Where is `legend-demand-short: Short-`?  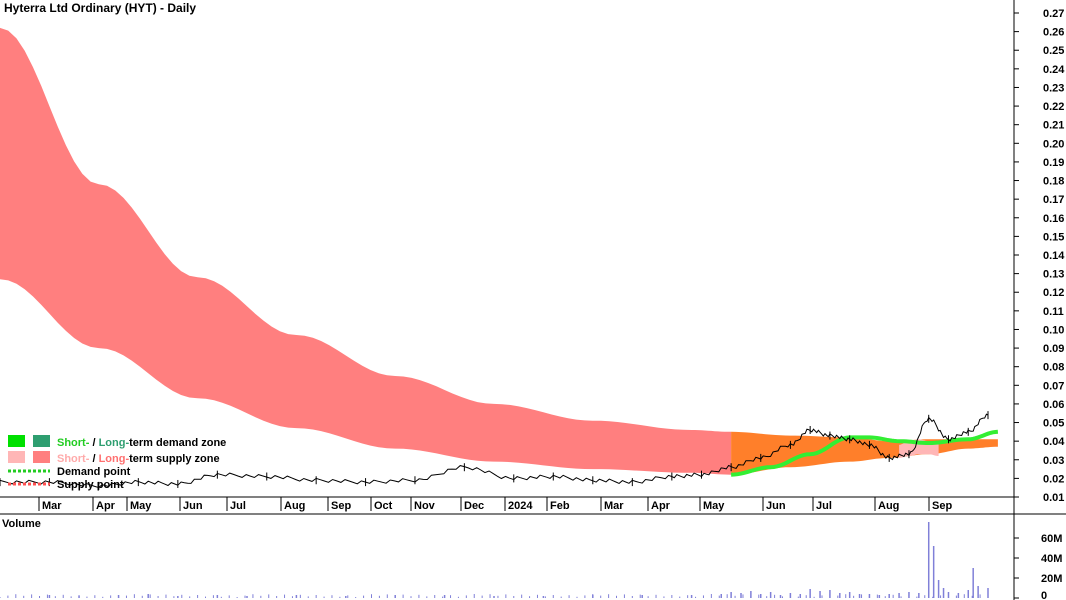 legend-demand-short: Short- is located at coordinates (73, 443).